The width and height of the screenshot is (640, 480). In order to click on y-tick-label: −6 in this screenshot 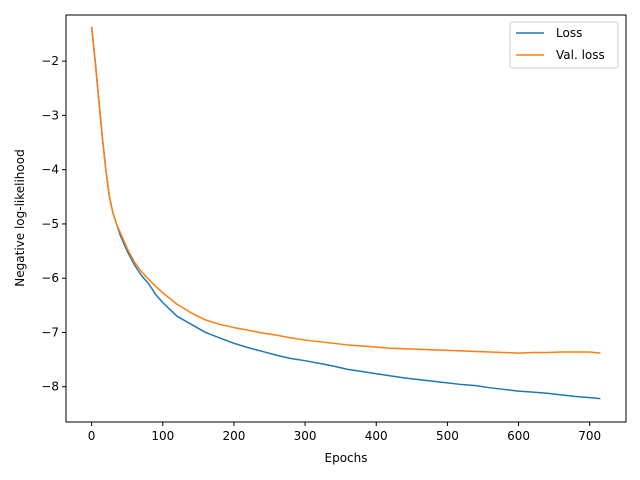, I will do `click(50, 278)`.